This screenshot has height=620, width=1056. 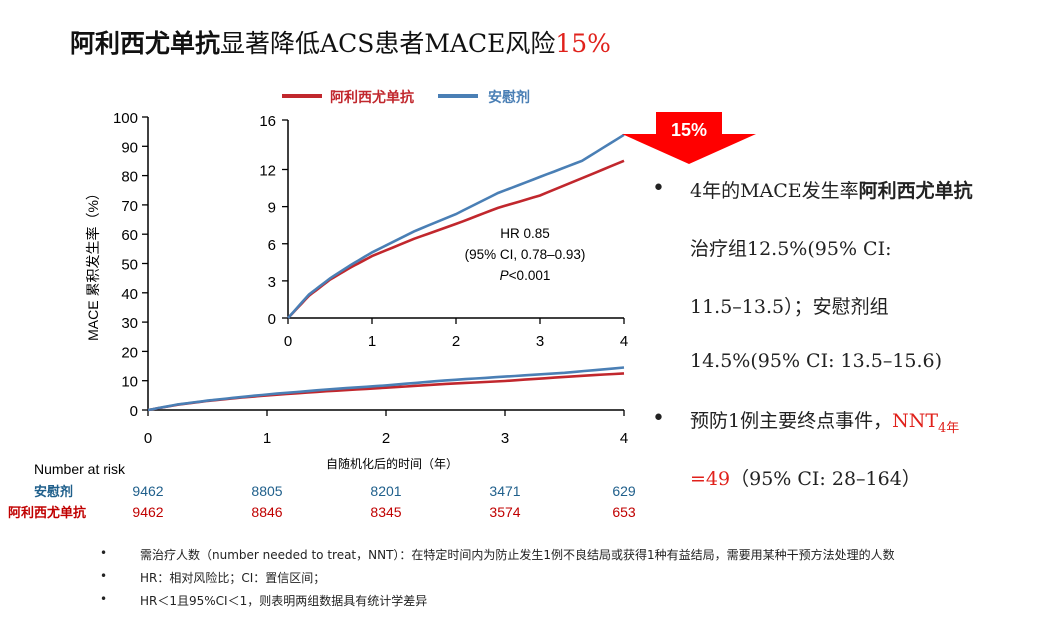 I want to click on inset-y-tick-label: 9, so click(x=272, y=208).